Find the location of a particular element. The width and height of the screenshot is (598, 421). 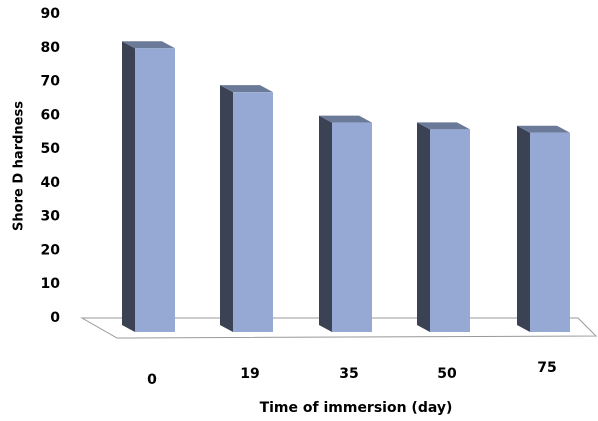

y-tick-label: 30 is located at coordinates (51, 217).